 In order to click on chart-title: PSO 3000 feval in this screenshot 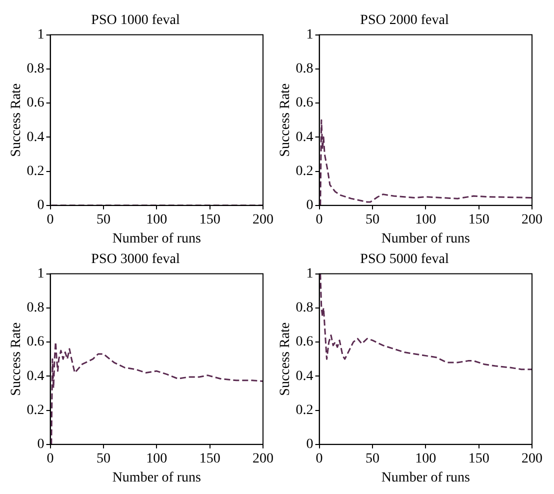, I will do `click(135, 260)`.